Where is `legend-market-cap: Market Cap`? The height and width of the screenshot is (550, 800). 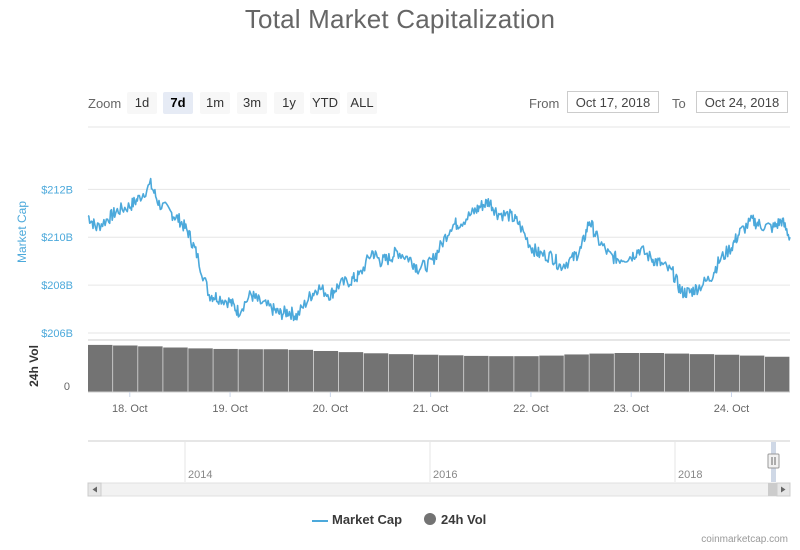
legend-market-cap: Market Cap is located at coordinates (357, 519).